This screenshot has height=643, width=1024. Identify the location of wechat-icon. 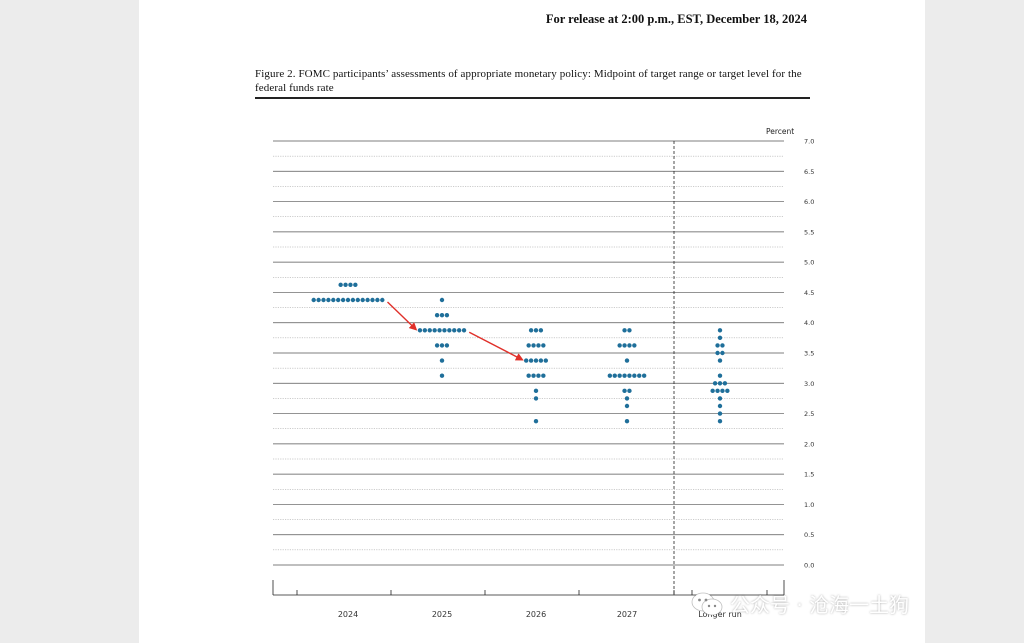
(707, 604).